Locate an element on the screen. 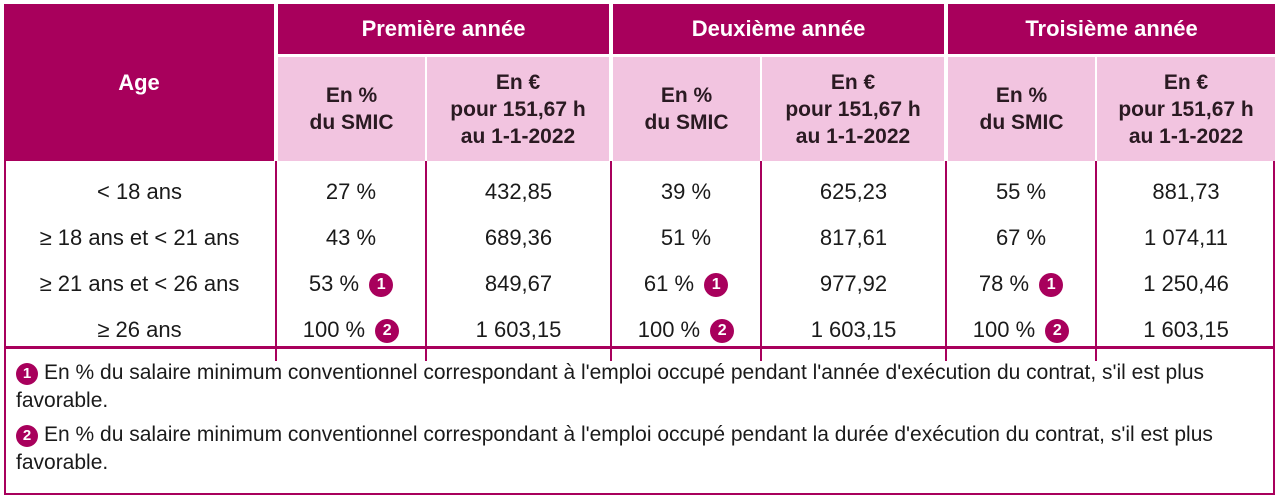 This screenshot has width=1279, height=500. pct-cell: 27 % is located at coordinates (350, 188).